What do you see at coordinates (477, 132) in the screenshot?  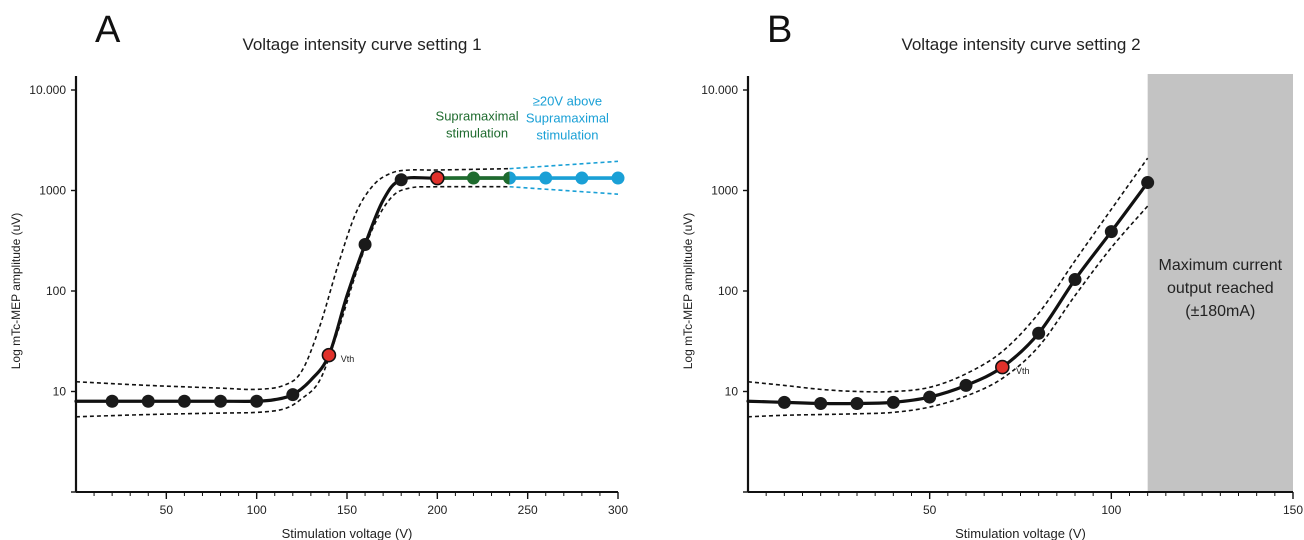 I see `supramaximal-label-line: stimulation` at bounding box center [477, 132].